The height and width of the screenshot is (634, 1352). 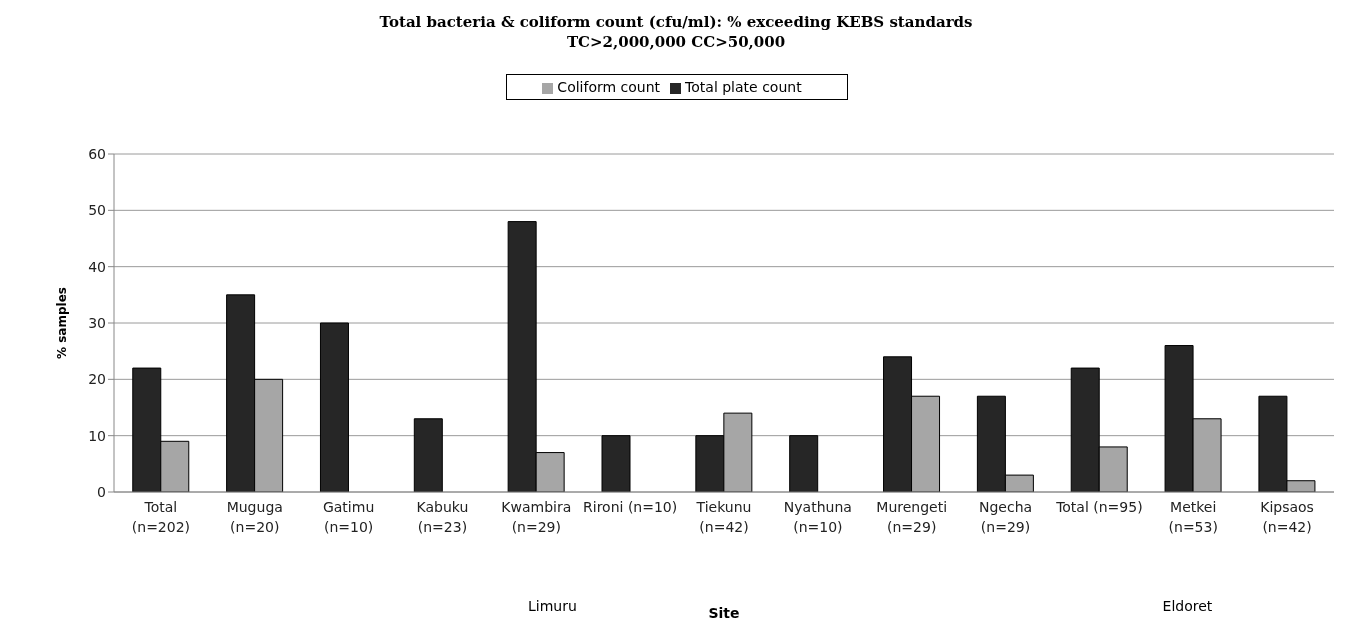 What do you see at coordinates (348, 517) in the screenshot?
I see `x-tick-label: Gatimu (n=10)` at bounding box center [348, 517].